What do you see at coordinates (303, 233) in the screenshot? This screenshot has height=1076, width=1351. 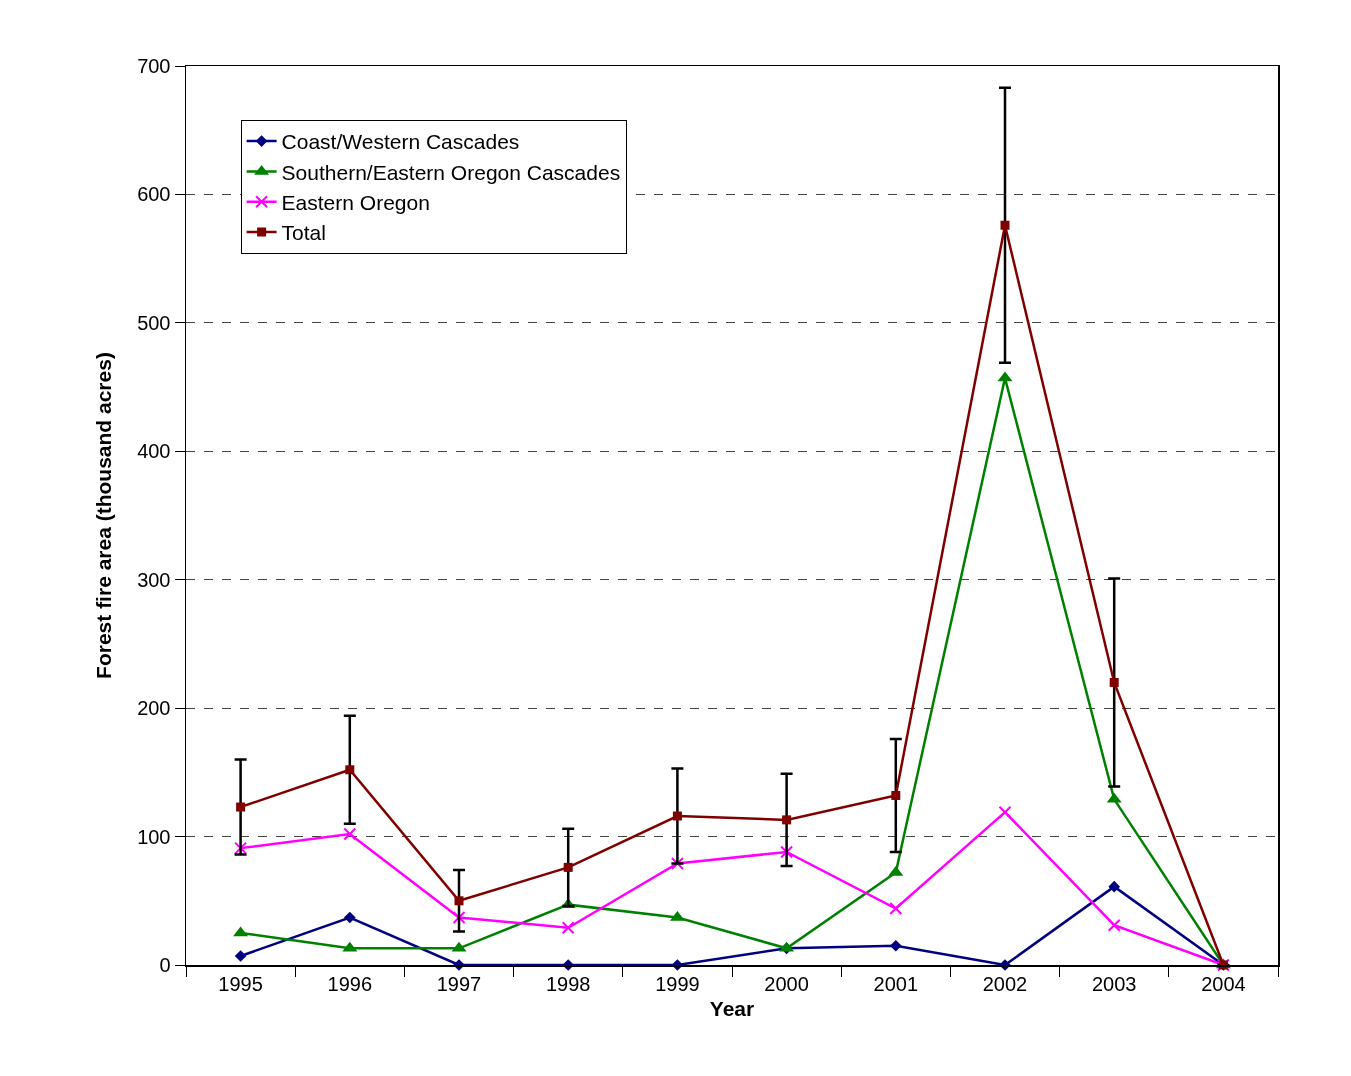 I see `legend-label: Total` at bounding box center [303, 233].